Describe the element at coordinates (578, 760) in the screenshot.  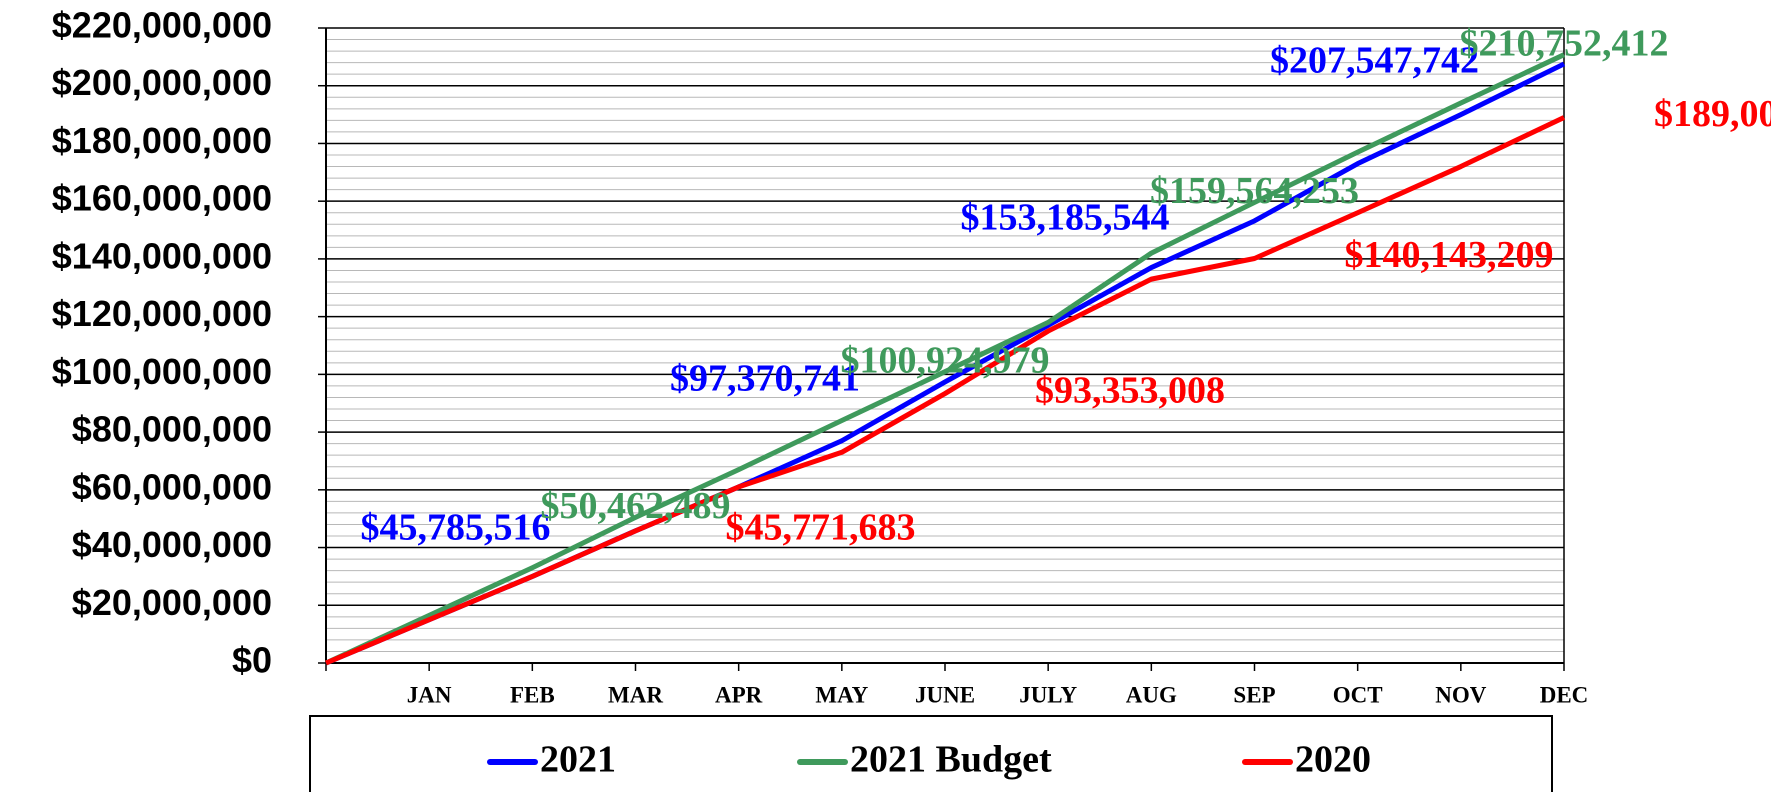
I see `legend-label: 2021` at that location.